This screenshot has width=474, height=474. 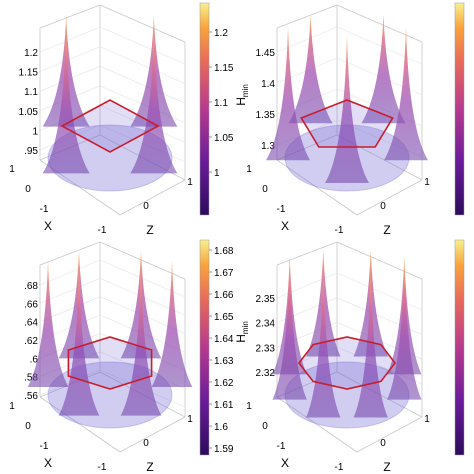 What do you see at coordinates (35, 131) in the screenshot?
I see `z-tick-label: 1` at bounding box center [35, 131].